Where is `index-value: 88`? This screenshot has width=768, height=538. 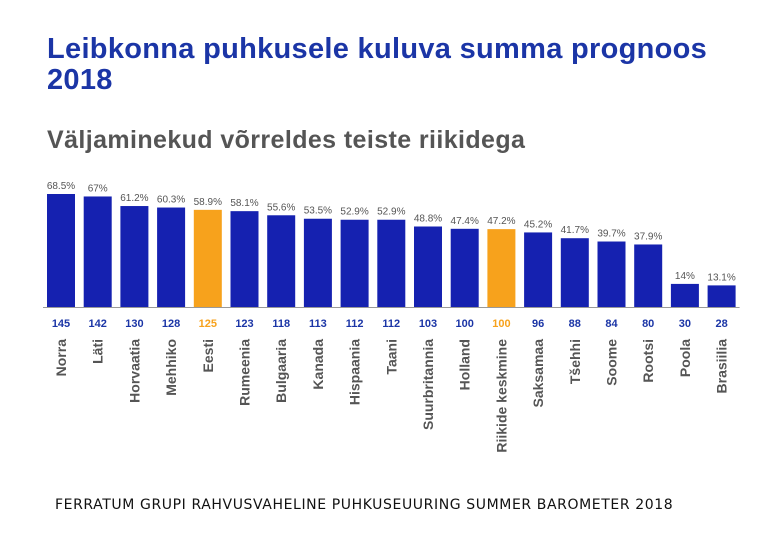 index-value: 88 is located at coordinates (575, 324).